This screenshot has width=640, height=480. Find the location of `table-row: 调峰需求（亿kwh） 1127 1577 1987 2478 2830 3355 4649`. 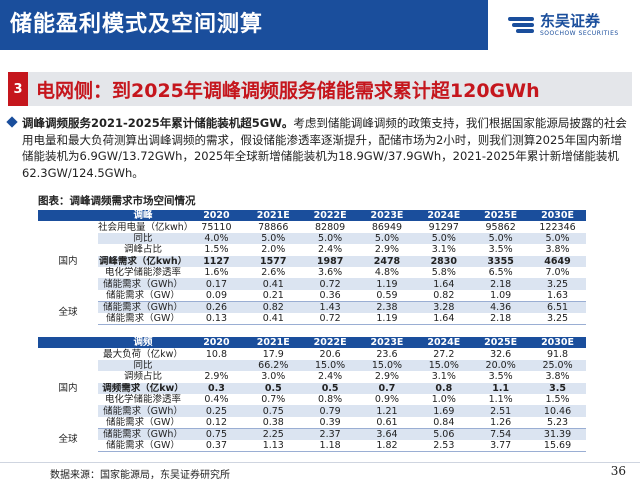

table-row: 调峰需求（亿kwh） 1127 1577 1987 2478 2830 3355 4649 is located at coordinates (312, 261).